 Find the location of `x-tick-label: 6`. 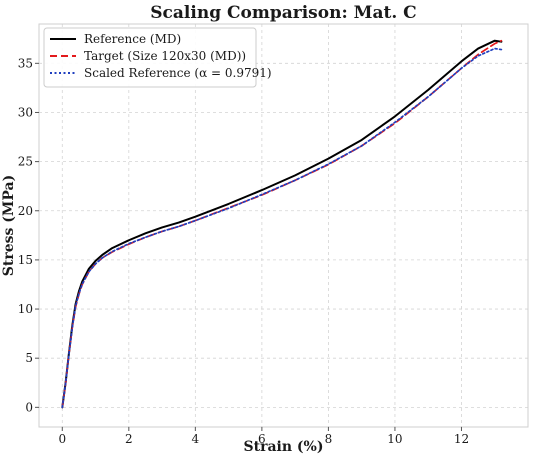

x-tick-label: 6 is located at coordinates (262, 439).